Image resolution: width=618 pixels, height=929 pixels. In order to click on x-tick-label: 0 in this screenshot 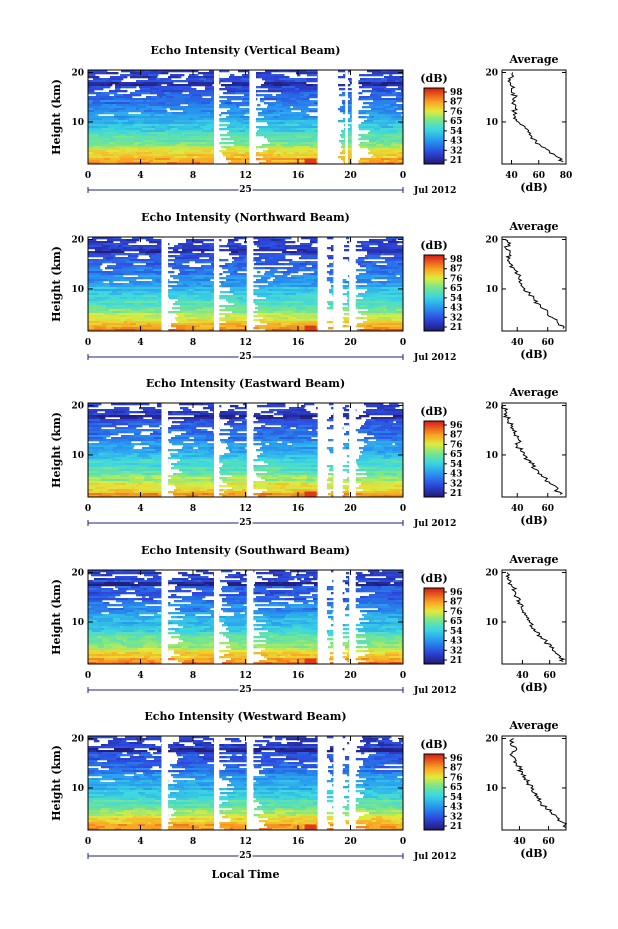, I will do `click(403, 343)`.